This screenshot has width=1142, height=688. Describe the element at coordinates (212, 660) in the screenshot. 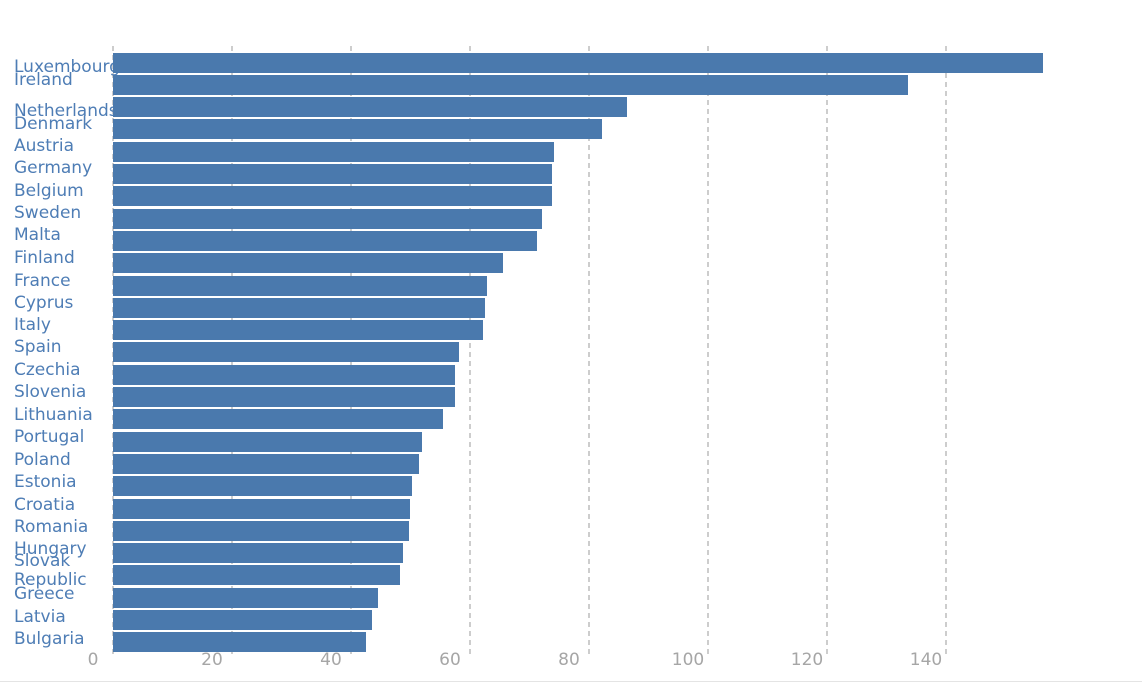

I see `x-tick-label-20: 20` at that location.